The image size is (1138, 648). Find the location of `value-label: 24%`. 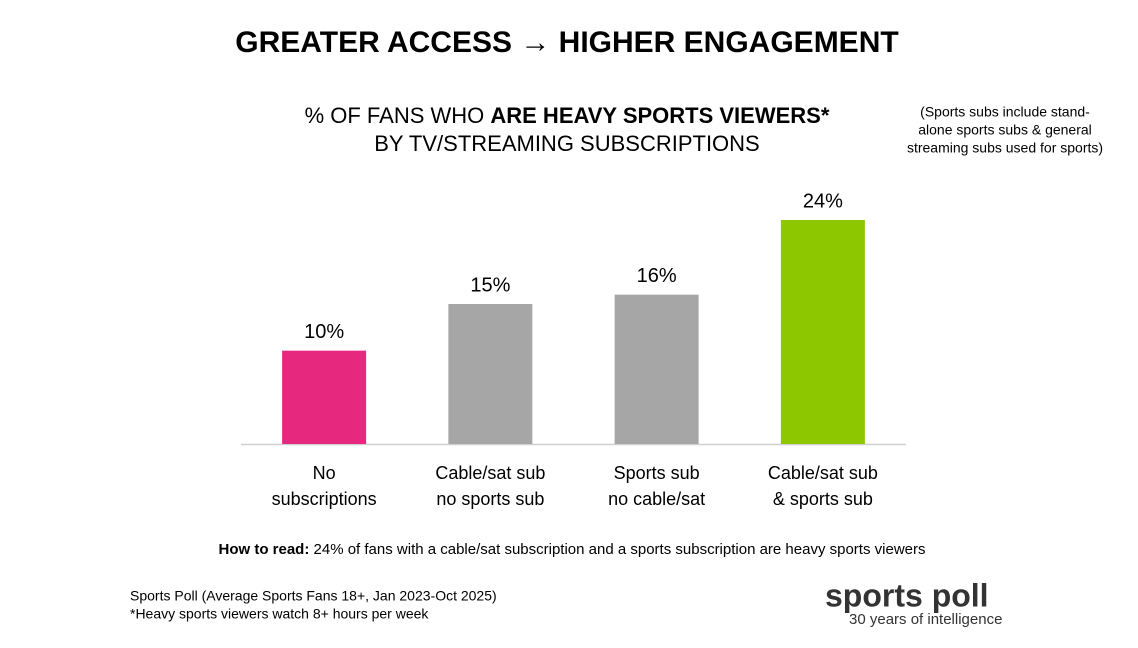

value-label: 24% is located at coordinates (823, 201).